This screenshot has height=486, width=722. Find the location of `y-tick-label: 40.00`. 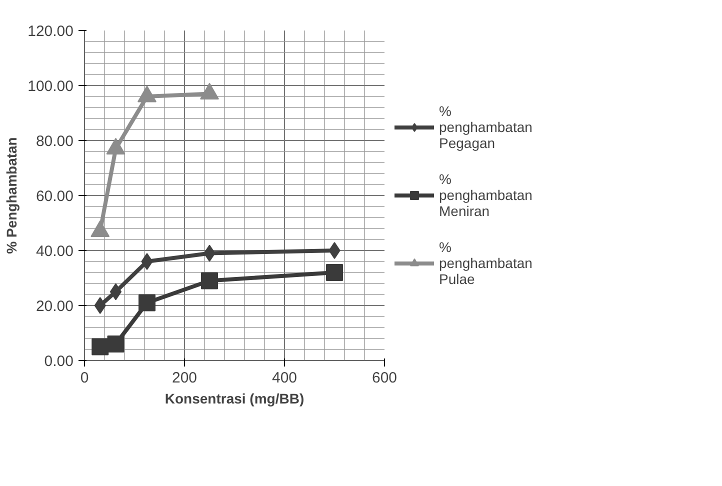

y-tick-label: 40.00 is located at coordinates (55, 251).